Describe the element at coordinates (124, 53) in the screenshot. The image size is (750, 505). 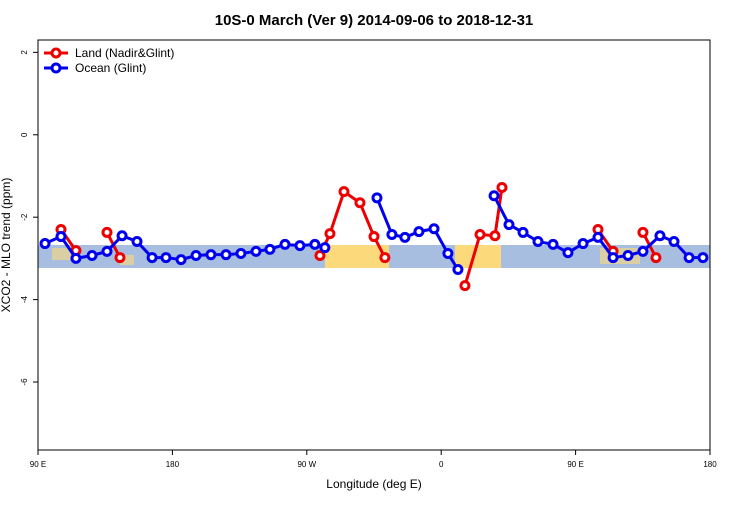
I see `legend-label: Land (Nadir&Glint)` at that location.